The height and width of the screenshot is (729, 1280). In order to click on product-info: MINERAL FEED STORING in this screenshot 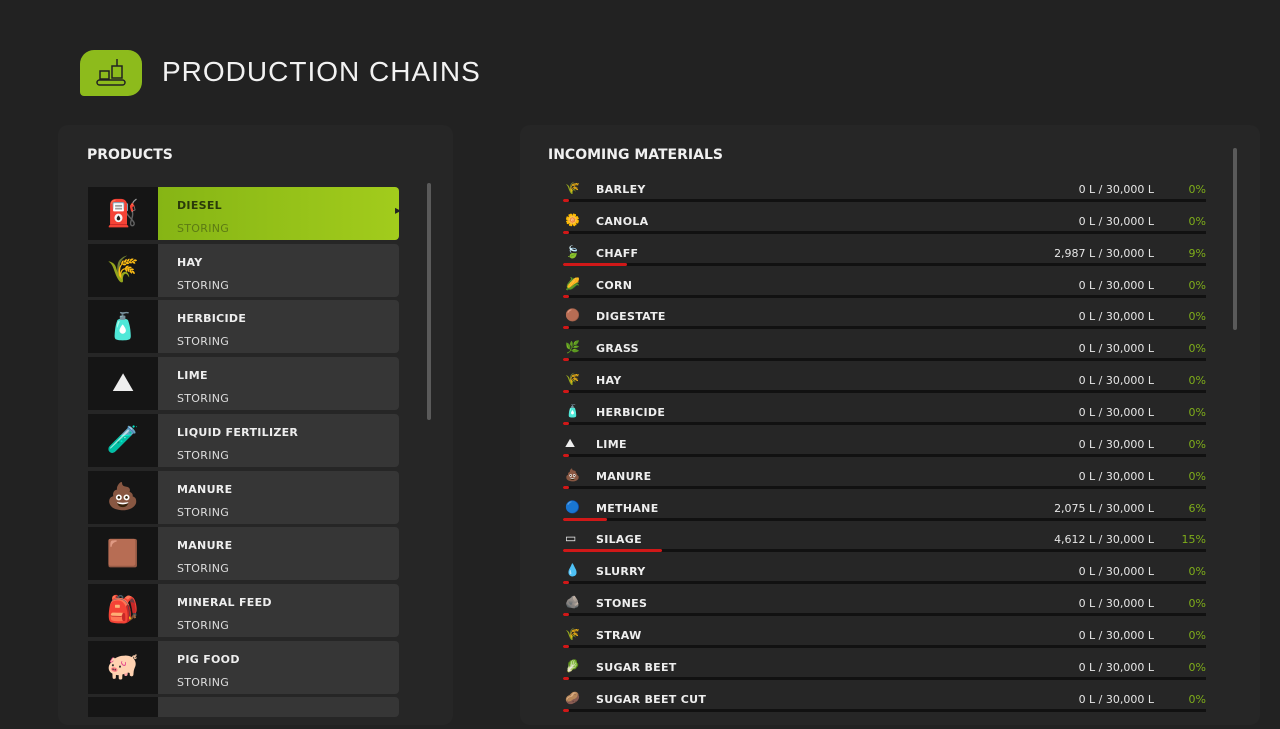, I will do `click(278, 610)`.